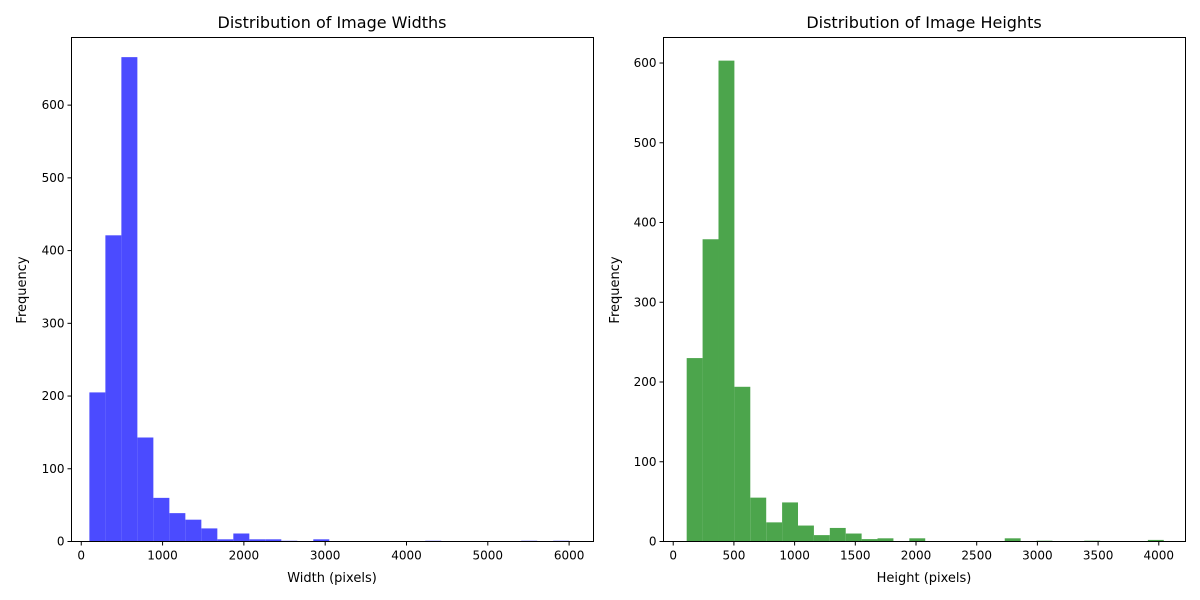  I want to click on height-y-tick-label: 600, so click(645, 63).